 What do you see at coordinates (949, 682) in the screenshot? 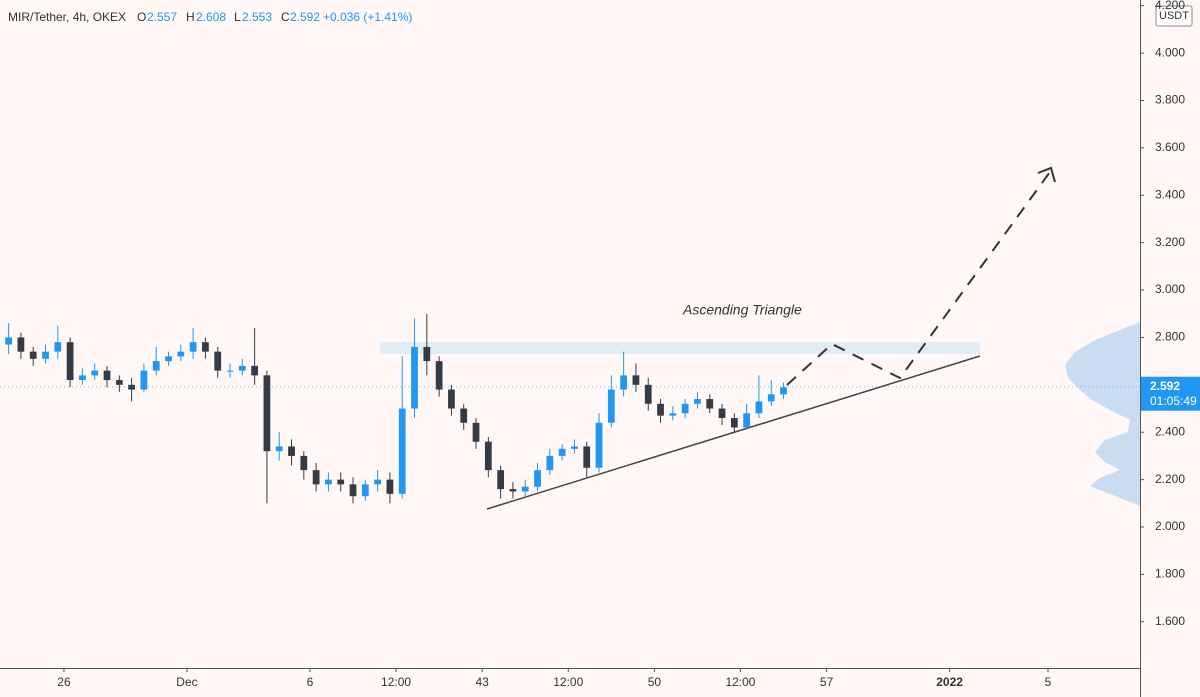
I see `x-tick-label: 2022` at bounding box center [949, 682].